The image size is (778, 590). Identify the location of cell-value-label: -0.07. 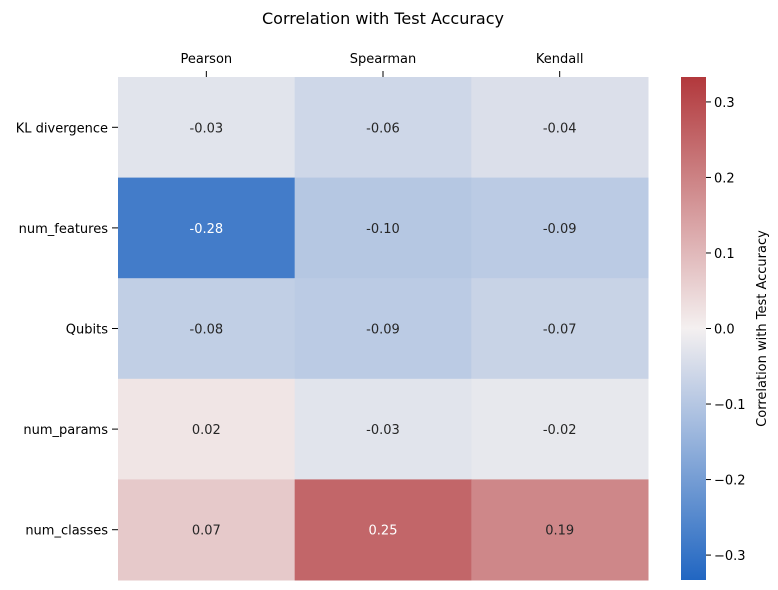
(560, 330).